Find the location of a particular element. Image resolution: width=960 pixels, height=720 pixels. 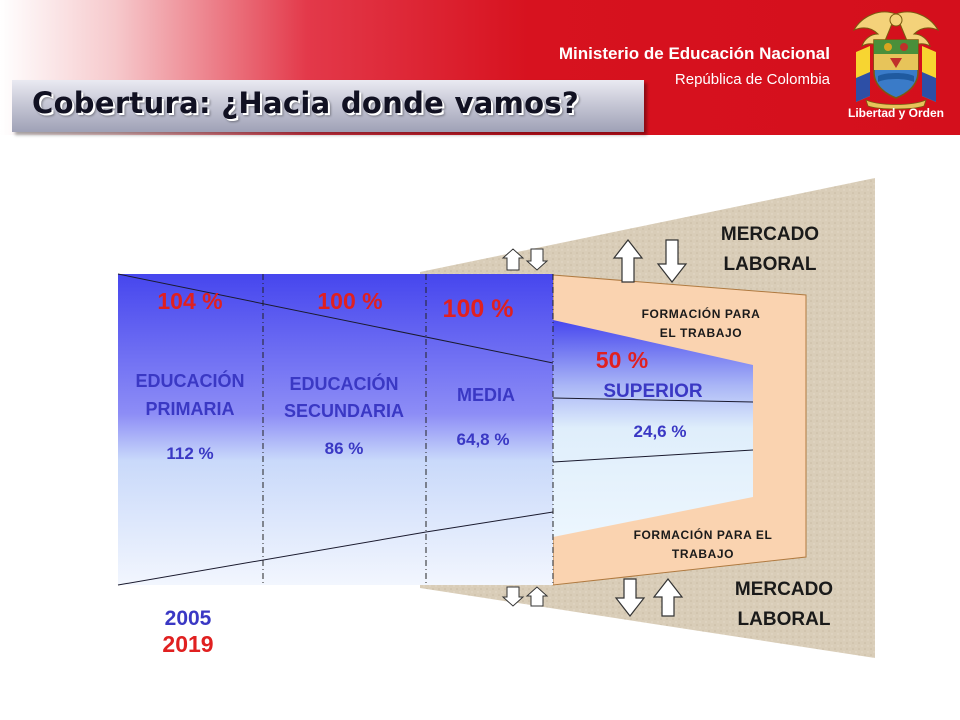

media-target: 100 % is located at coordinates (478, 309).